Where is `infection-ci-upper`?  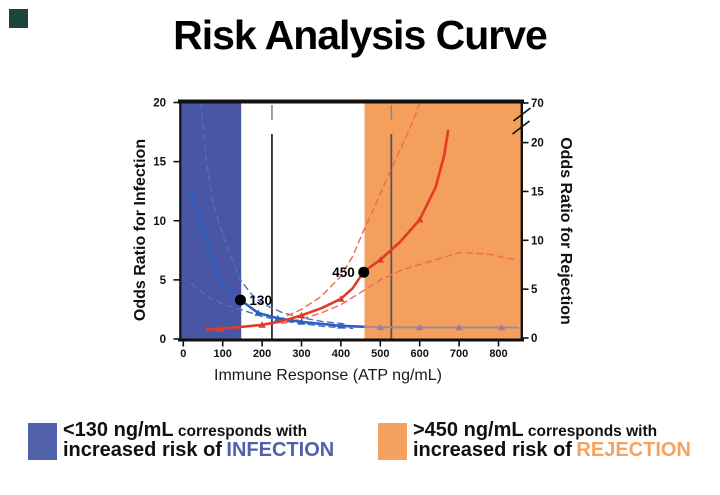 infection-ci-upper is located at coordinates (273, 213).